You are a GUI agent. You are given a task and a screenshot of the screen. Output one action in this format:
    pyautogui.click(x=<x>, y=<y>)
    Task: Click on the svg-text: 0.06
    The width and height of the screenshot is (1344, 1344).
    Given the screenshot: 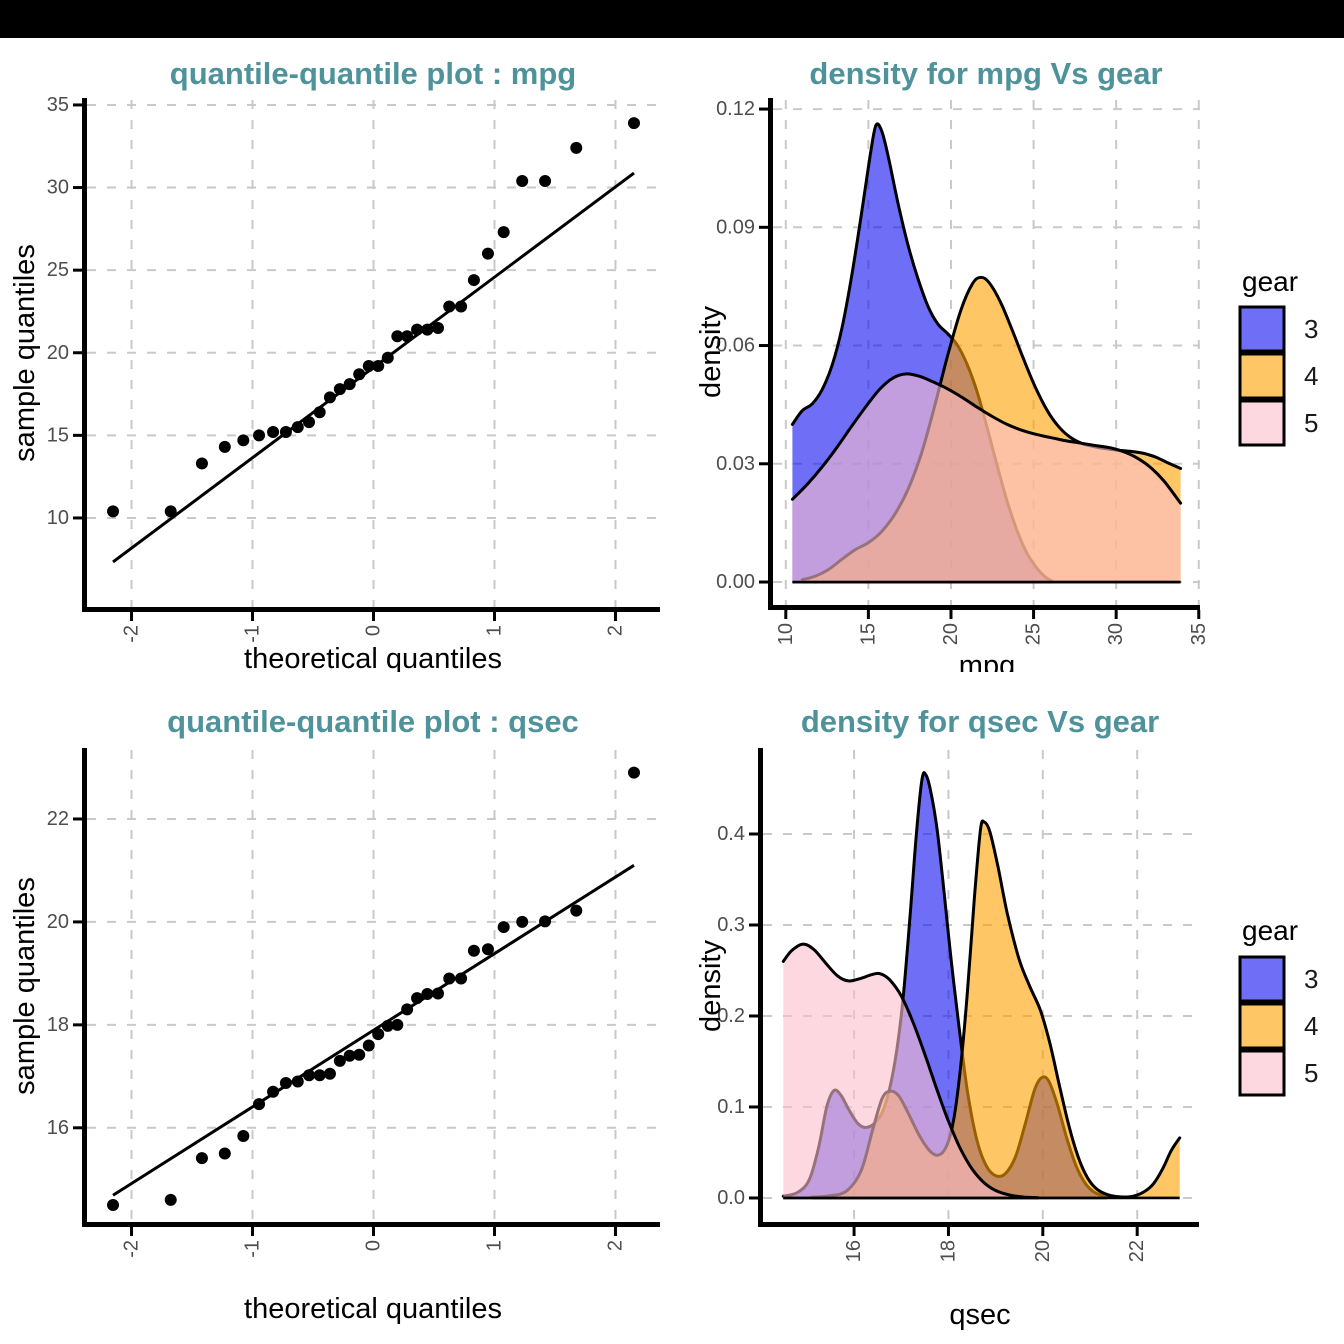 What is the action you would take?
    pyautogui.click(x=735, y=346)
    